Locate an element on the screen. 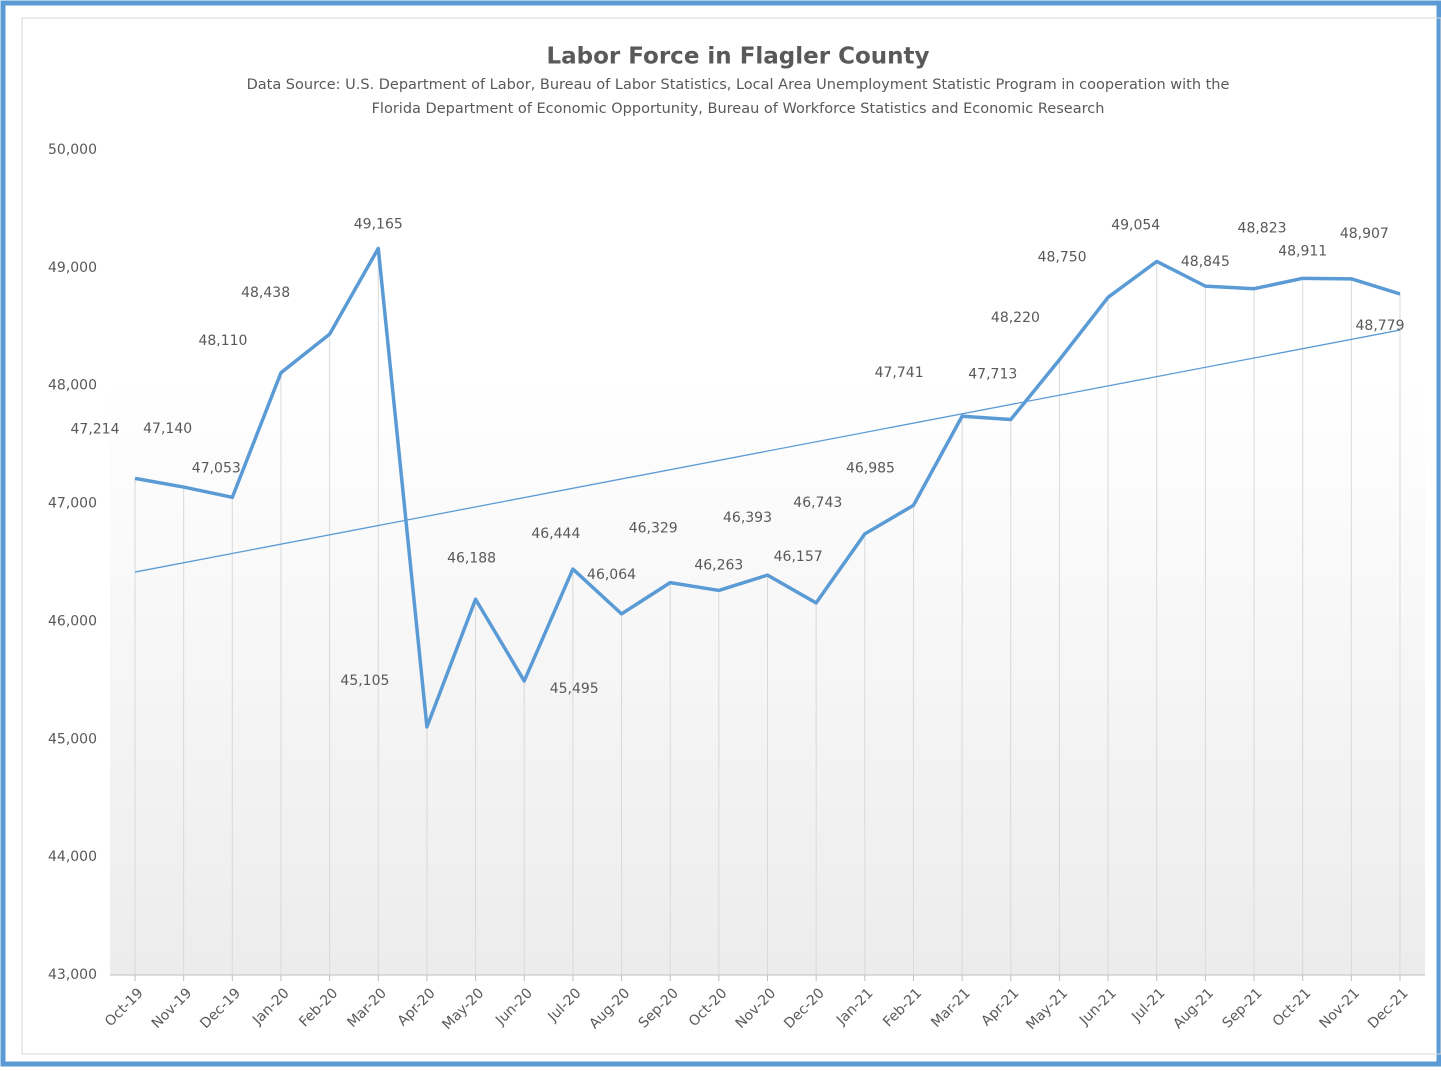  data-label: 45,495 is located at coordinates (574, 689).